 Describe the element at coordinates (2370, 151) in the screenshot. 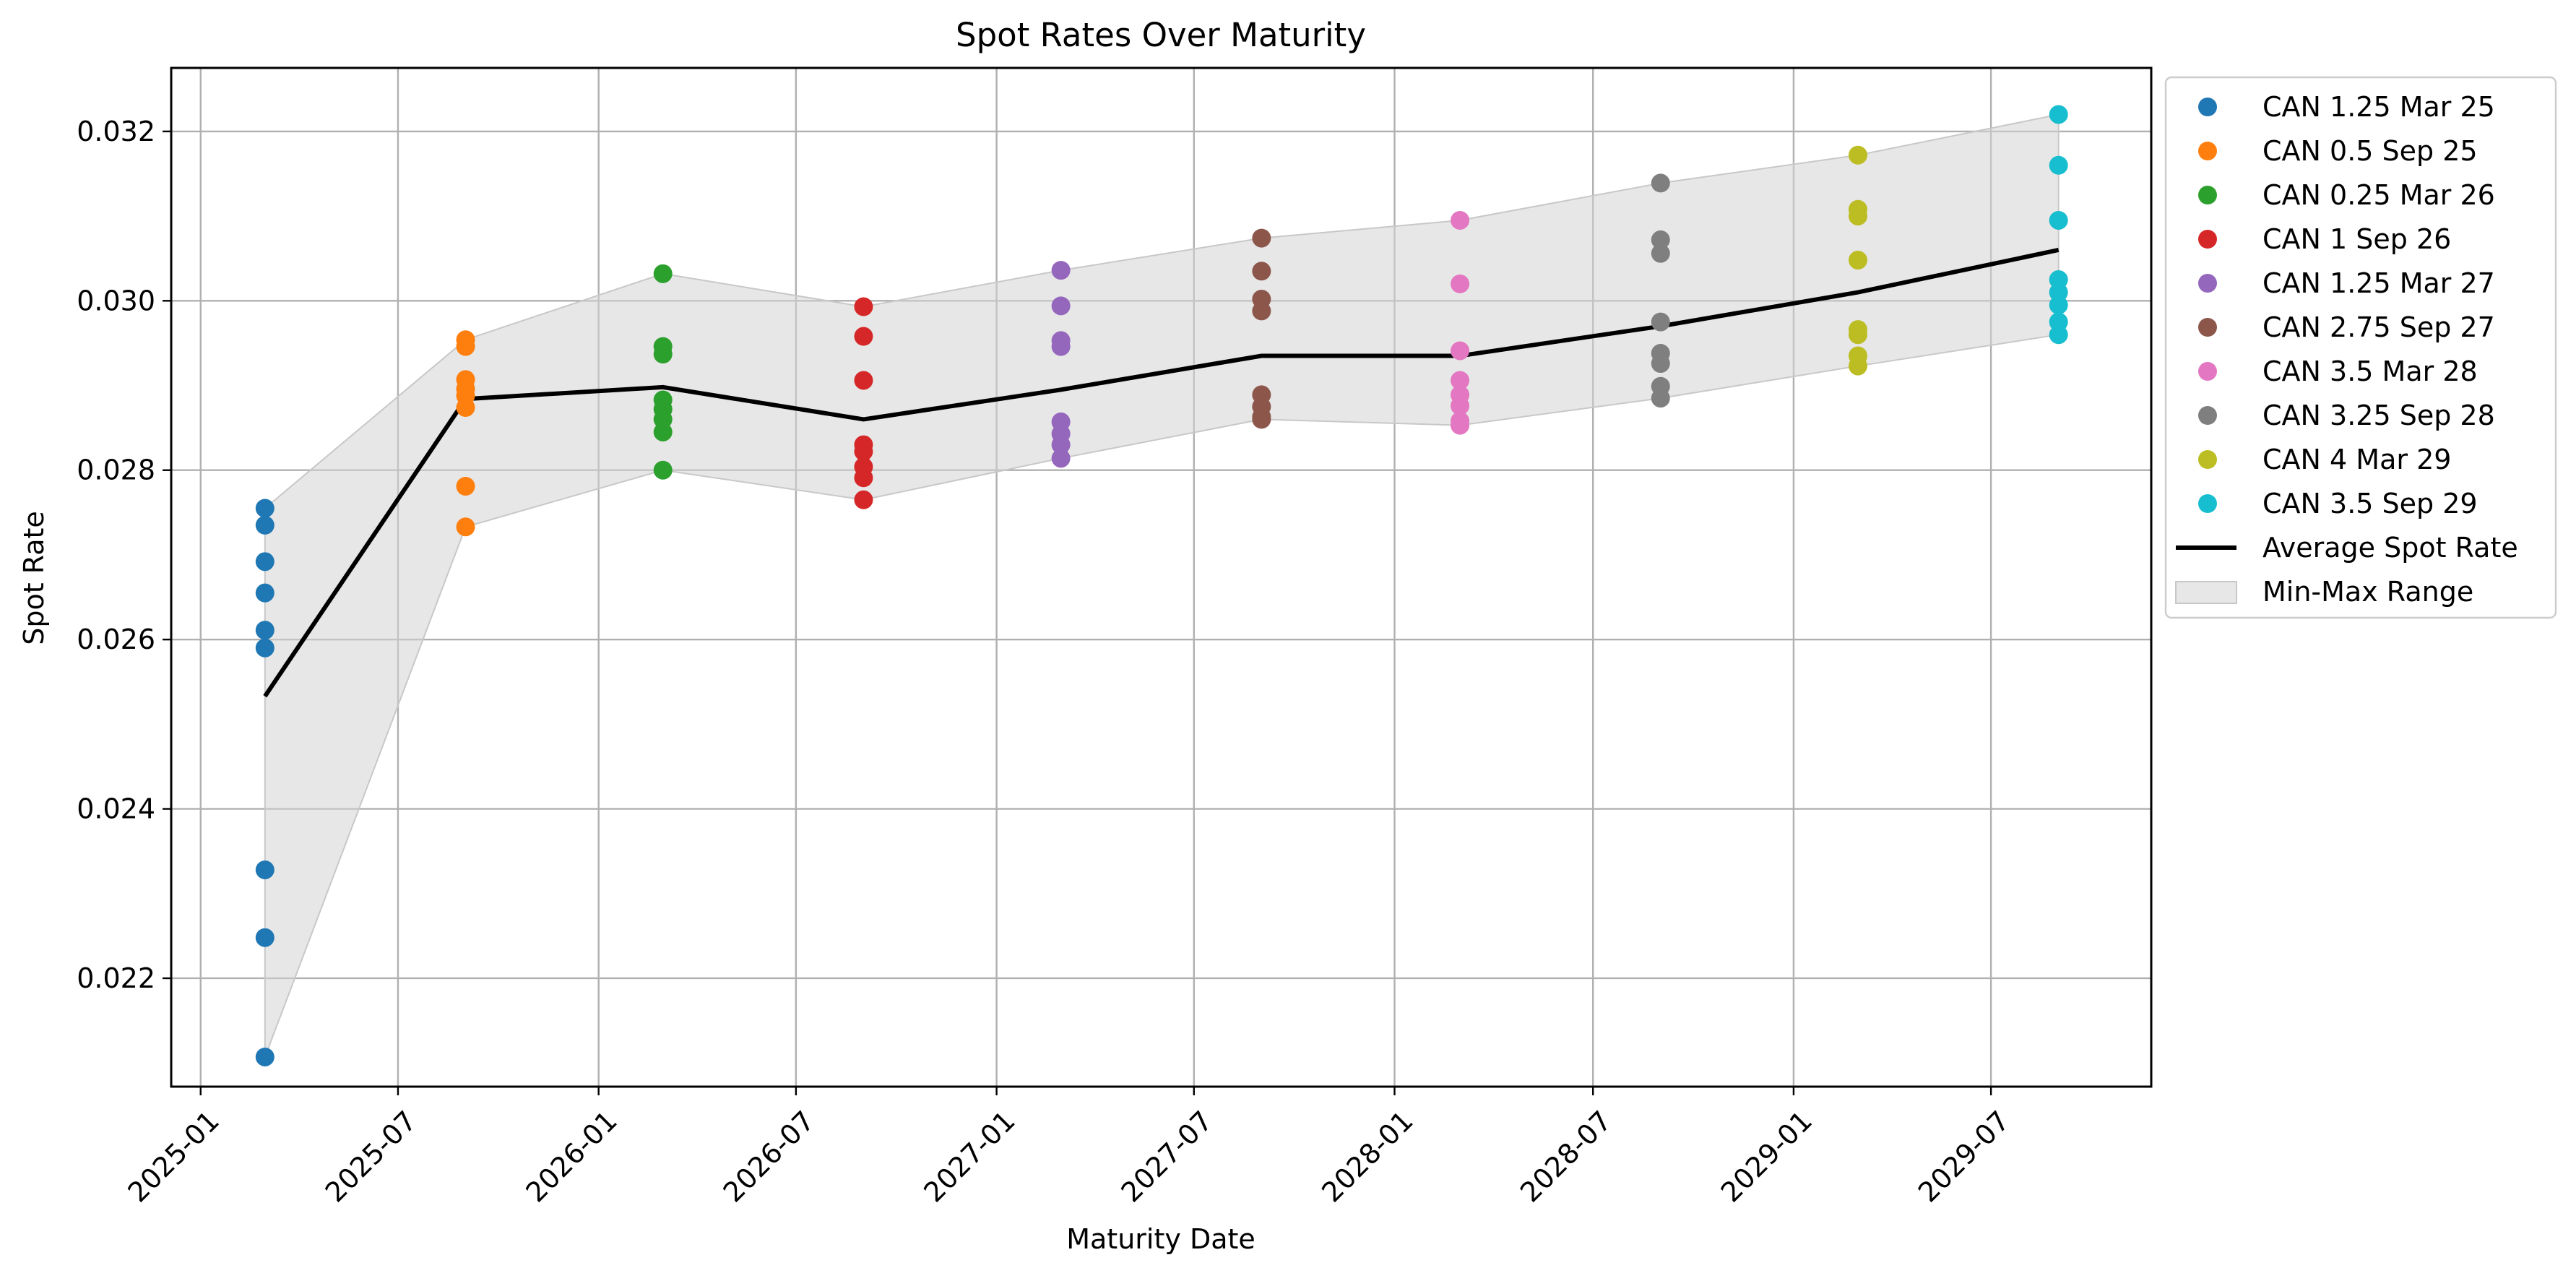

I see `legend-label: CAN 0.5 Sep 25` at that location.